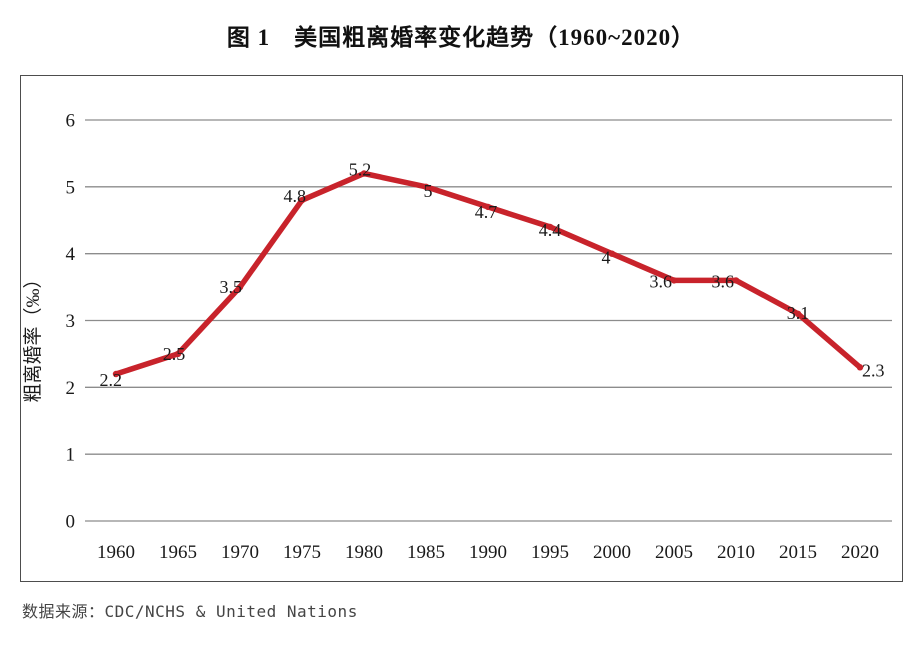 This screenshot has width=922, height=645. Describe the element at coordinates (798, 552) in the screenshot. I see `x-tick-label: 2015` at that location.